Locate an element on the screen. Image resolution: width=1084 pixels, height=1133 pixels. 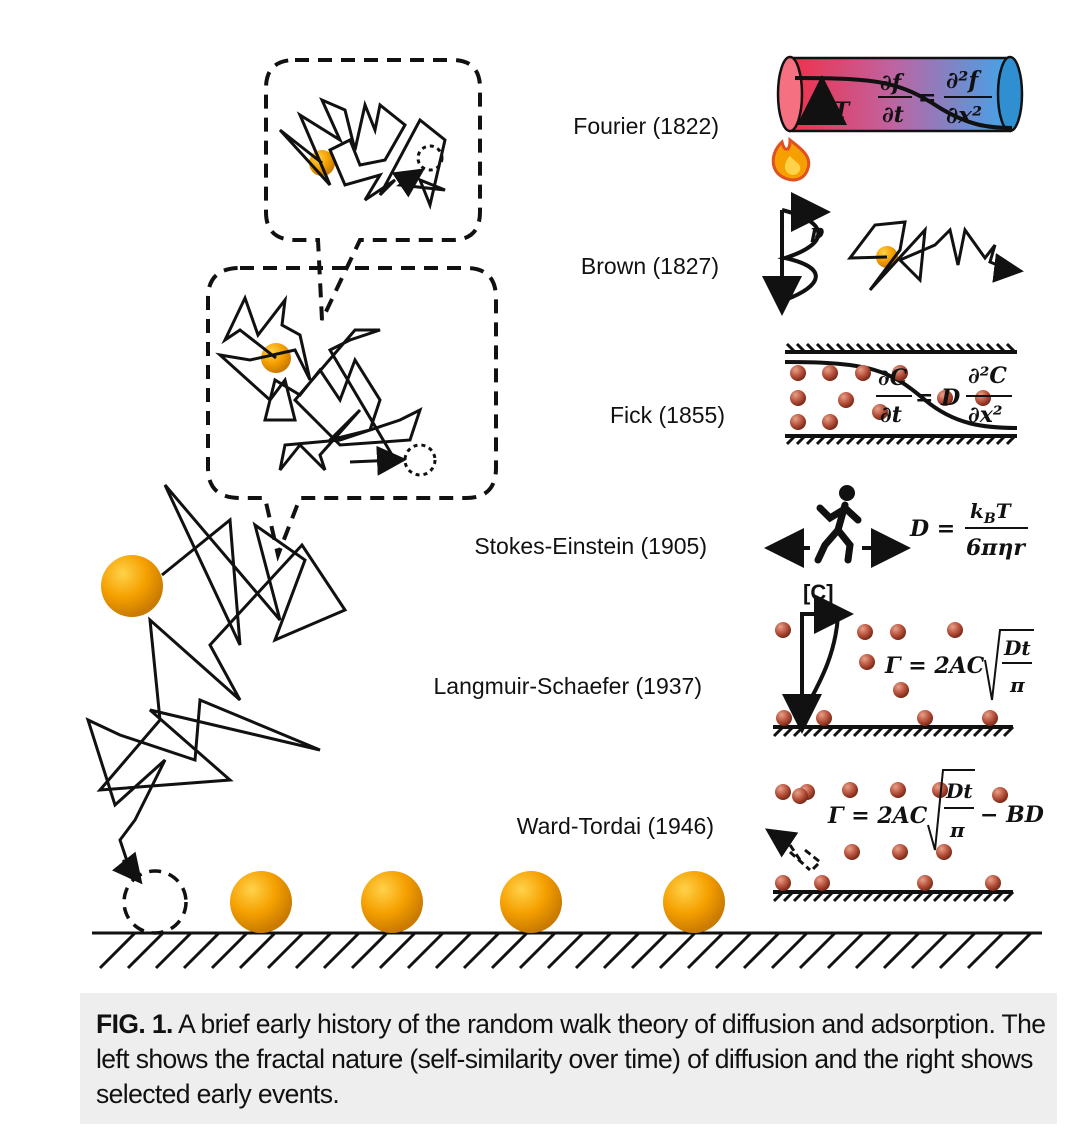
ward-lhs: Γ = 2AC is located at coordinates (877, 816).